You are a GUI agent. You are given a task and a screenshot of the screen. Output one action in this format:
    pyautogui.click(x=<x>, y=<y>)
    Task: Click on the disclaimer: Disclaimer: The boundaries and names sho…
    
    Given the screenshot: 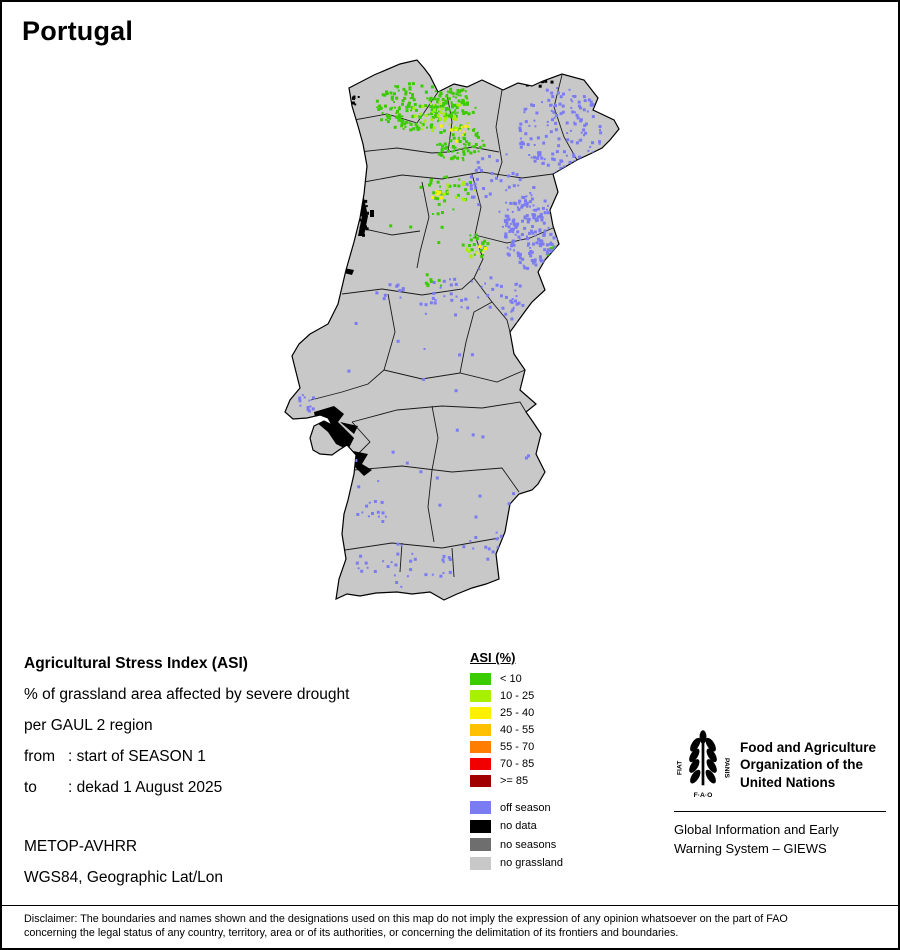 What is the action you would take?
    pyautogui.click(x=450, y=922)
    